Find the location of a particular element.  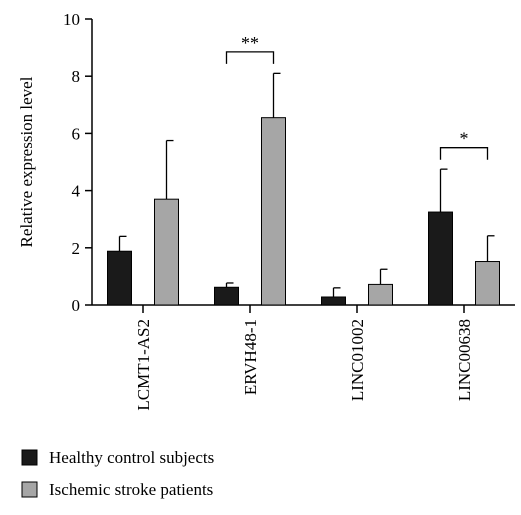

legend-label: Ischemic stroke patients is located at coordinates (131, 489).